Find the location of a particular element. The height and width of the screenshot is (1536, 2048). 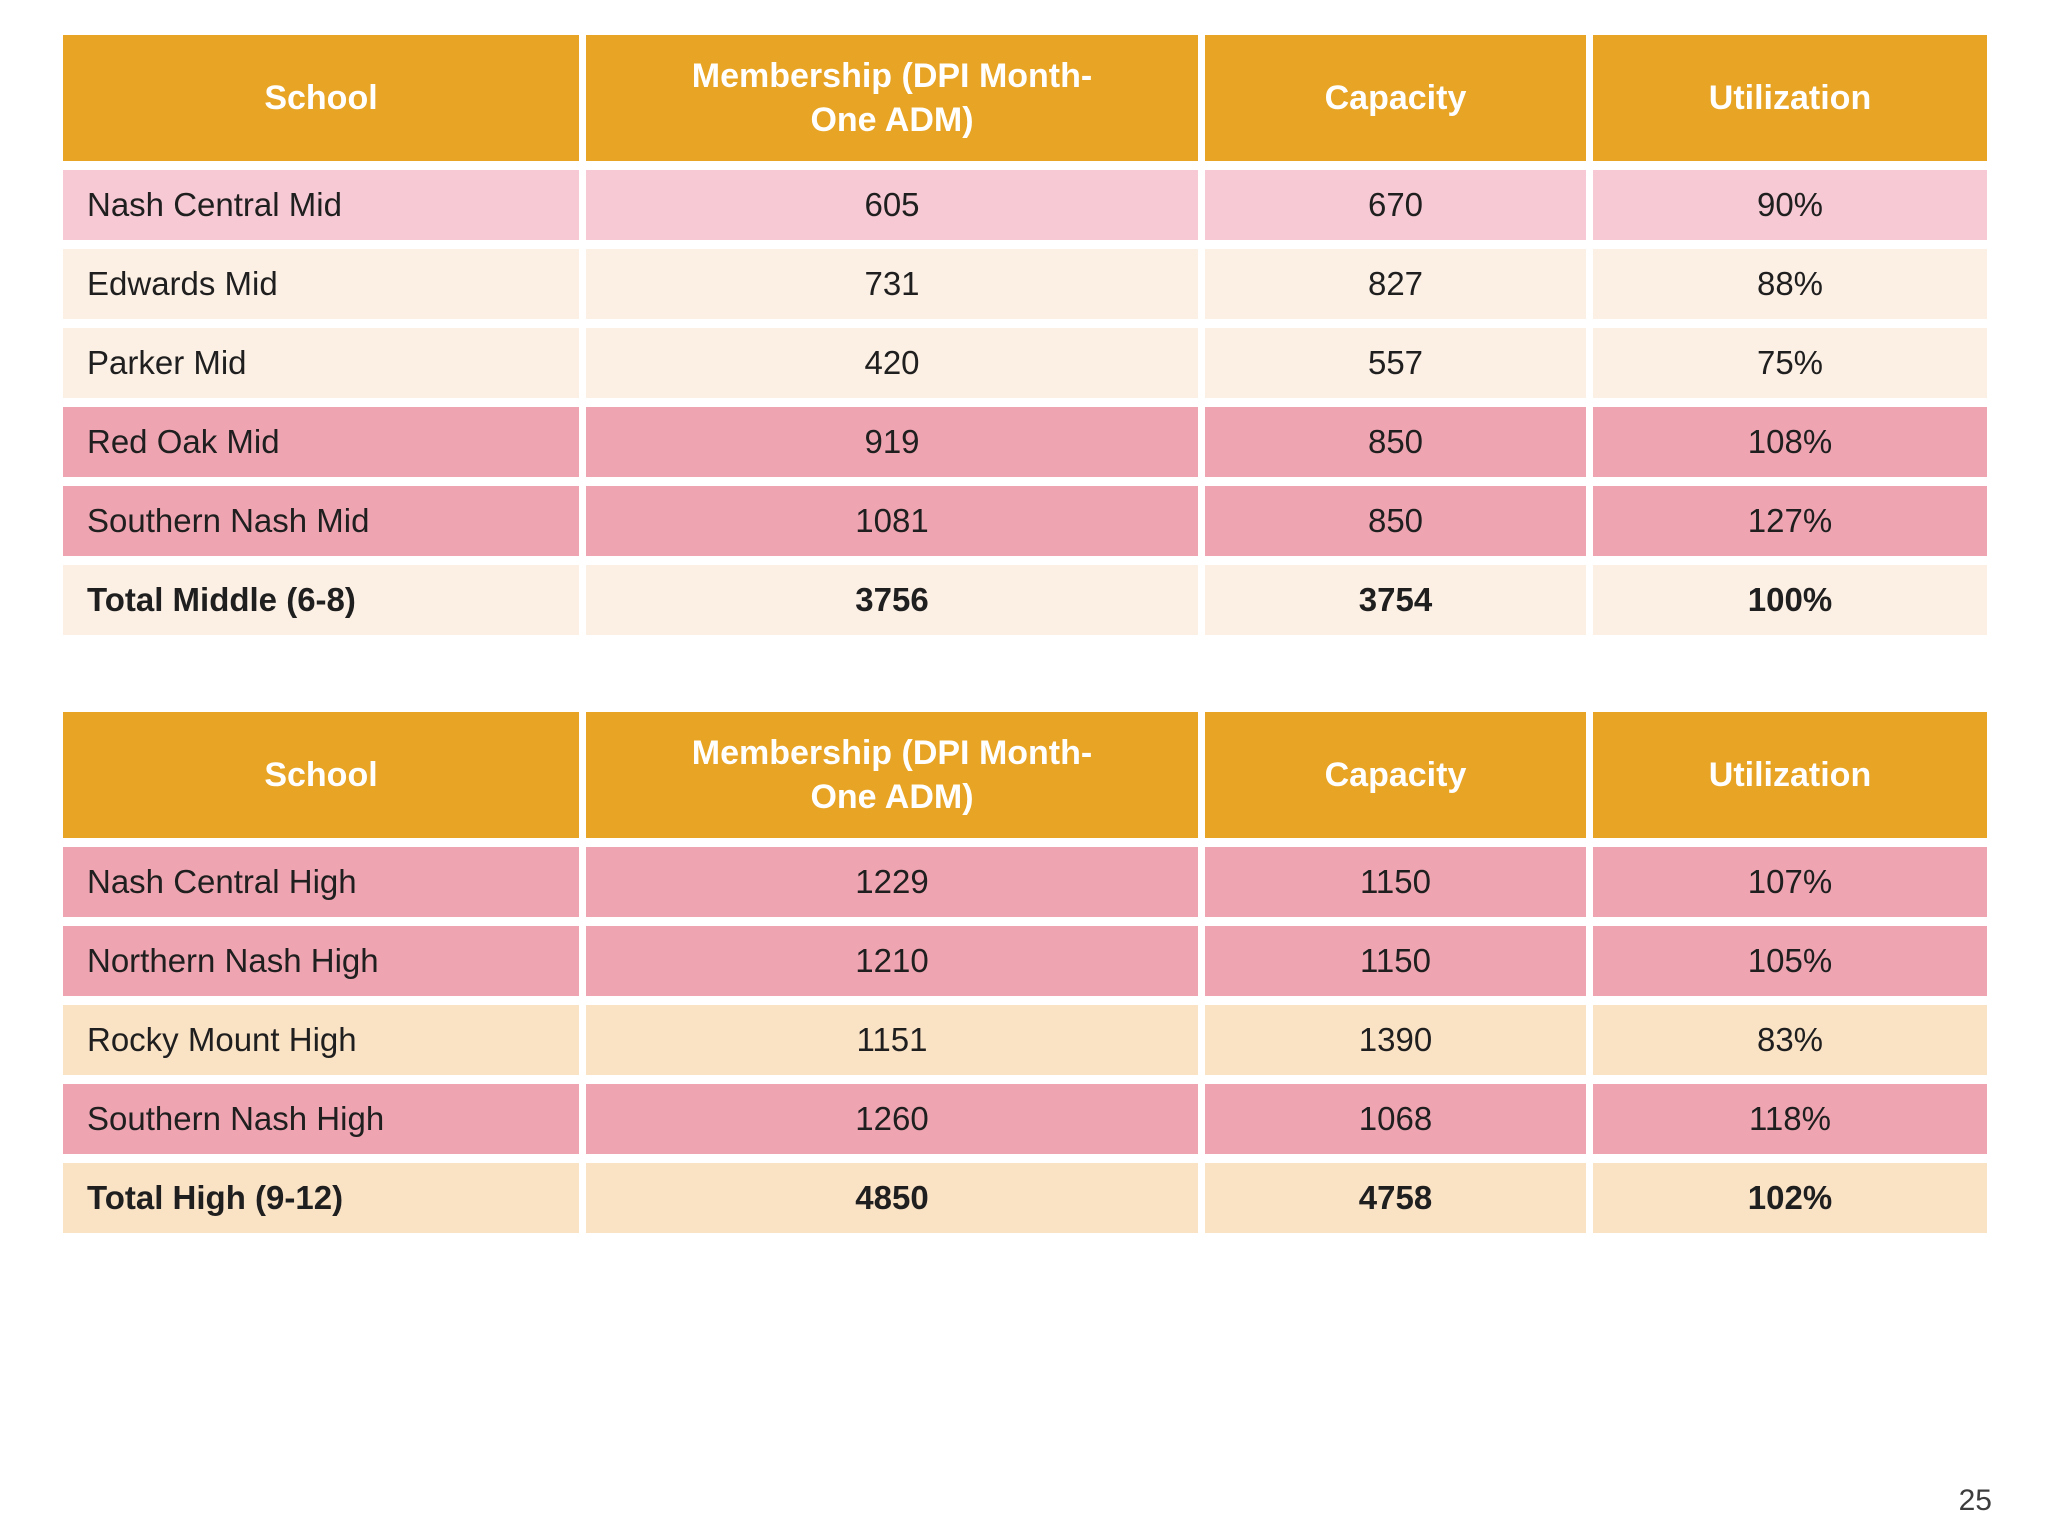

cell-utilization: 118% is located at coordinates (1790, 1119).